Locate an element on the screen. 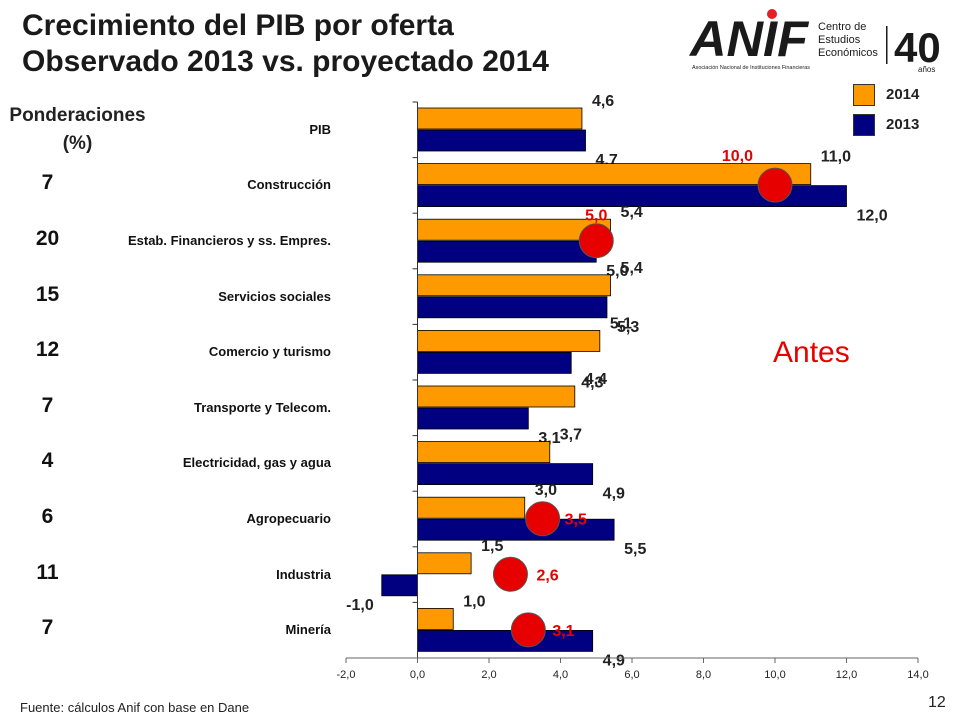  logo-center-line-1: Centro de is located at coordinates (842, 27).